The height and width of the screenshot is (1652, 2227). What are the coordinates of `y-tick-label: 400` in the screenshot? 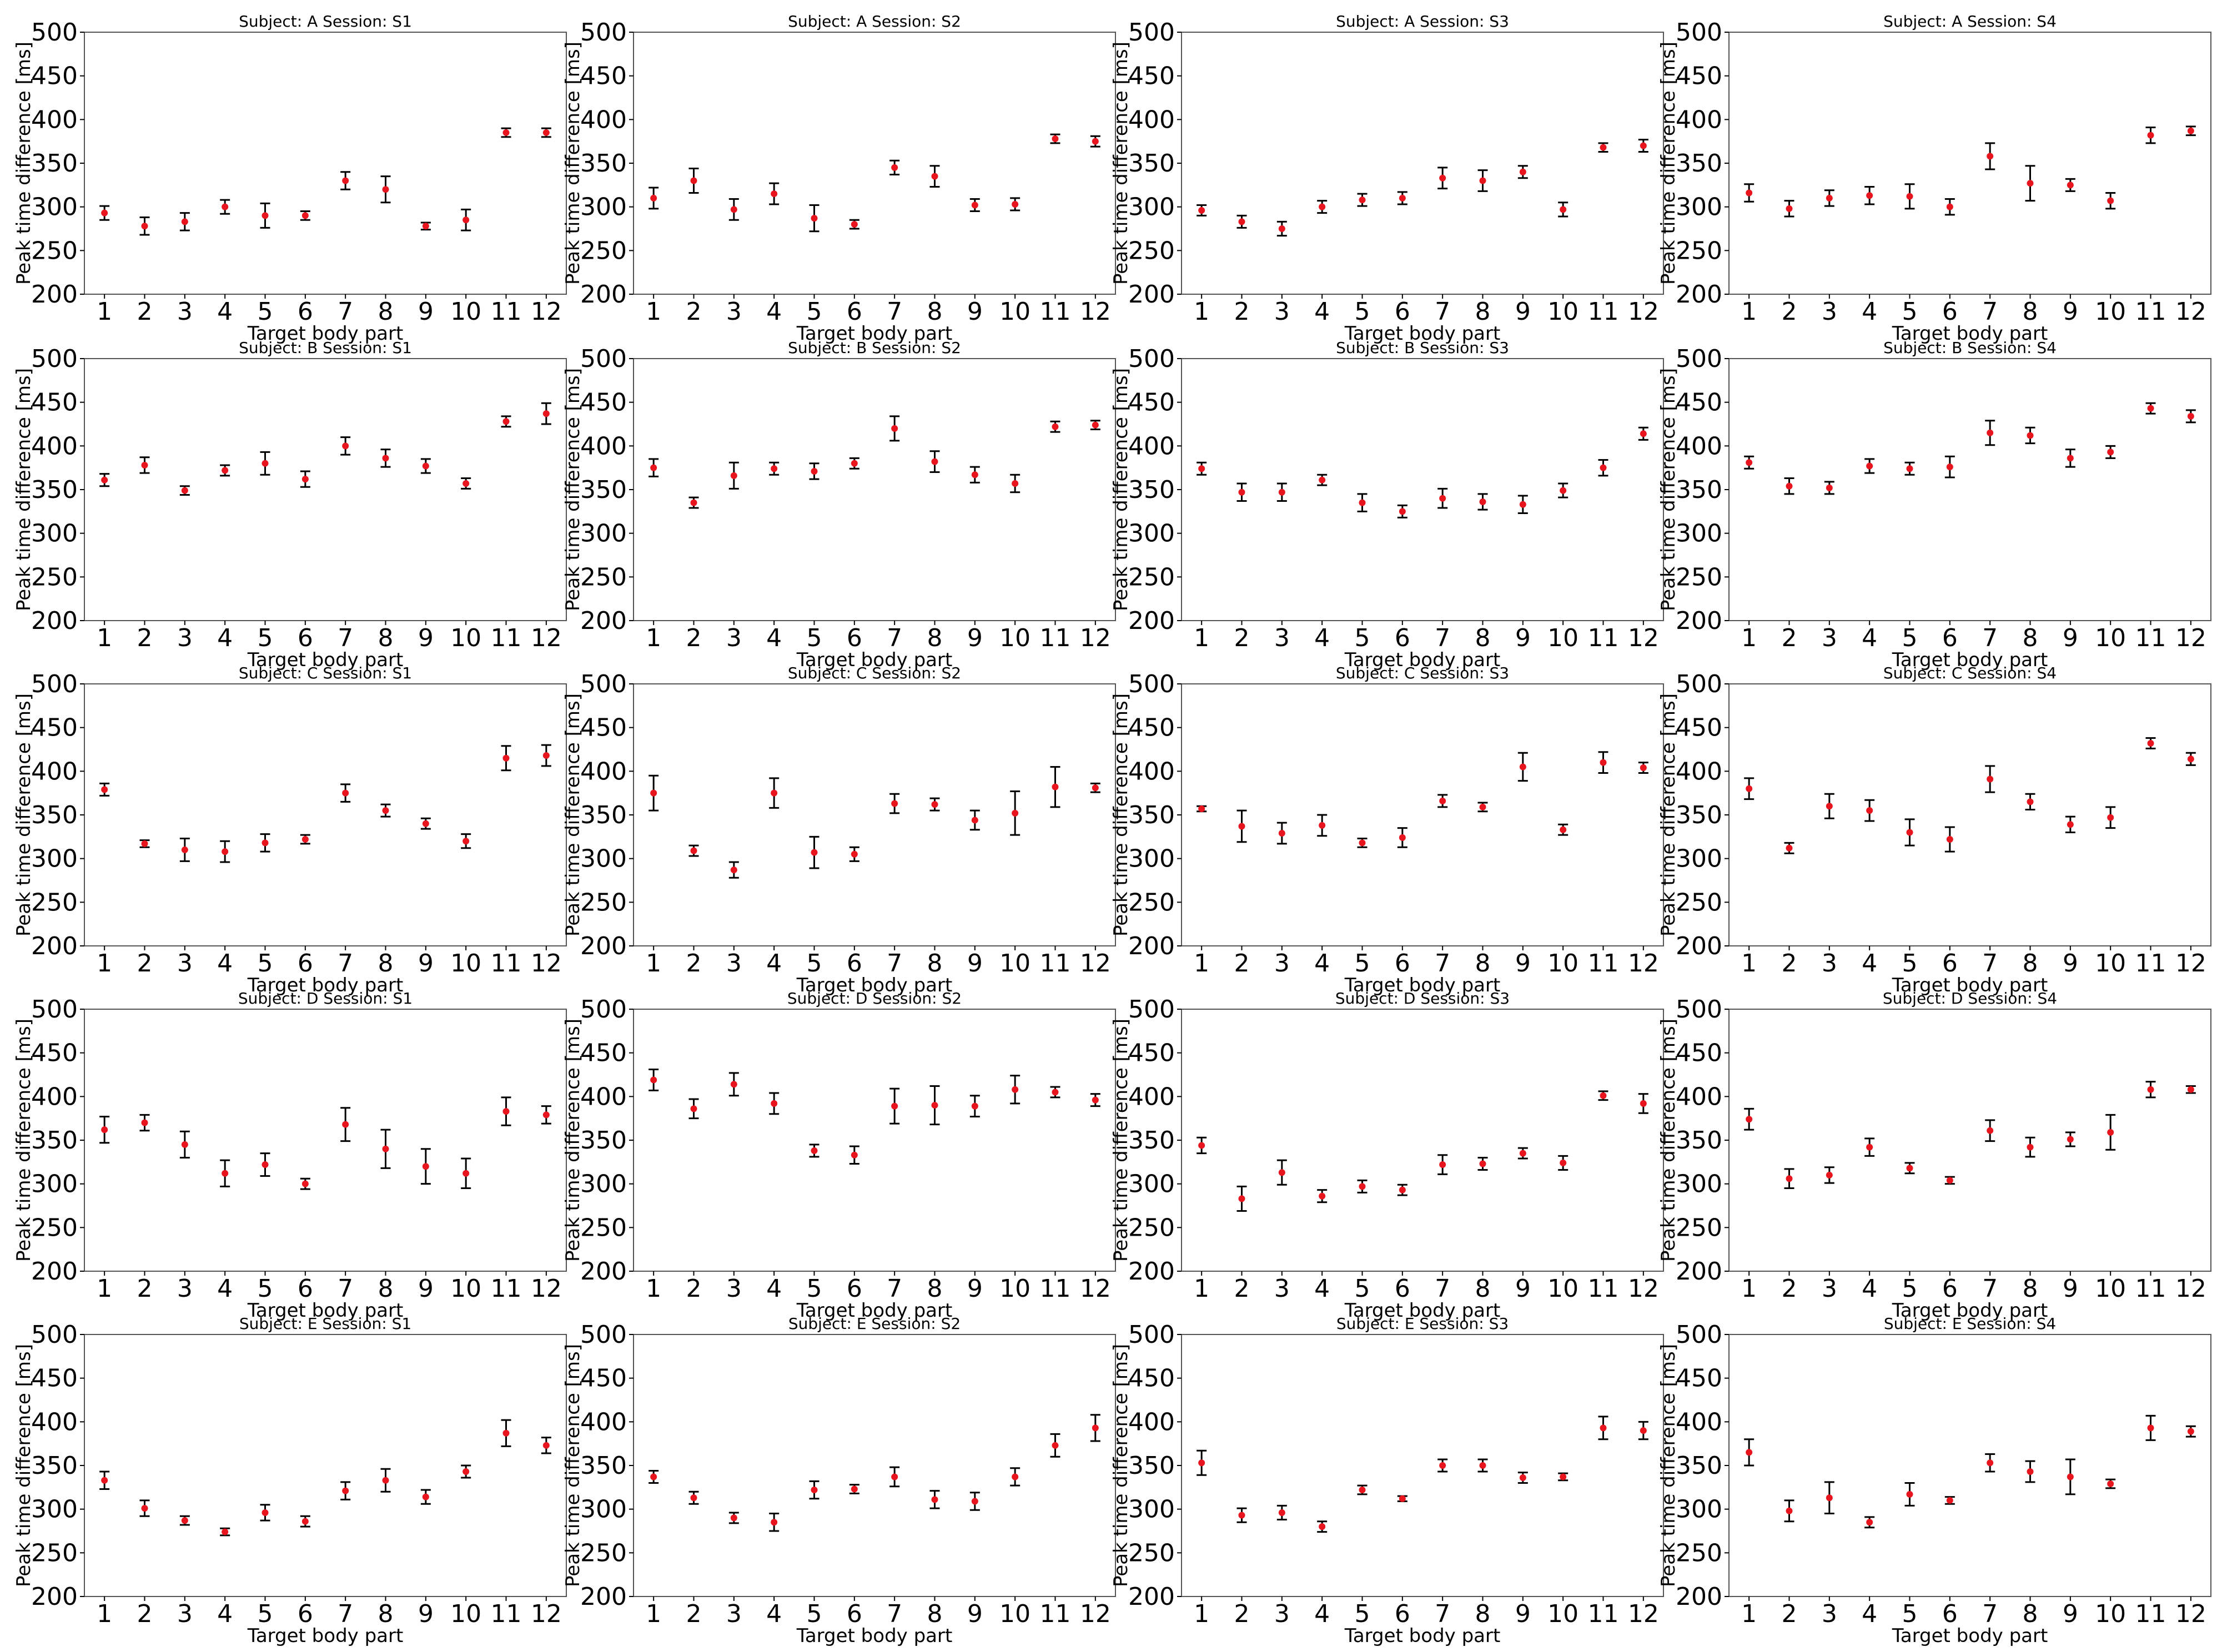 It's located at (1699, 446).